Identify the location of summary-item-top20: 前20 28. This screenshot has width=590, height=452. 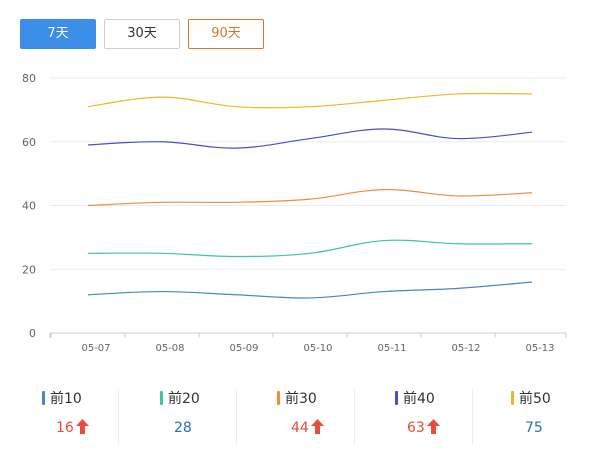
(197, 415).